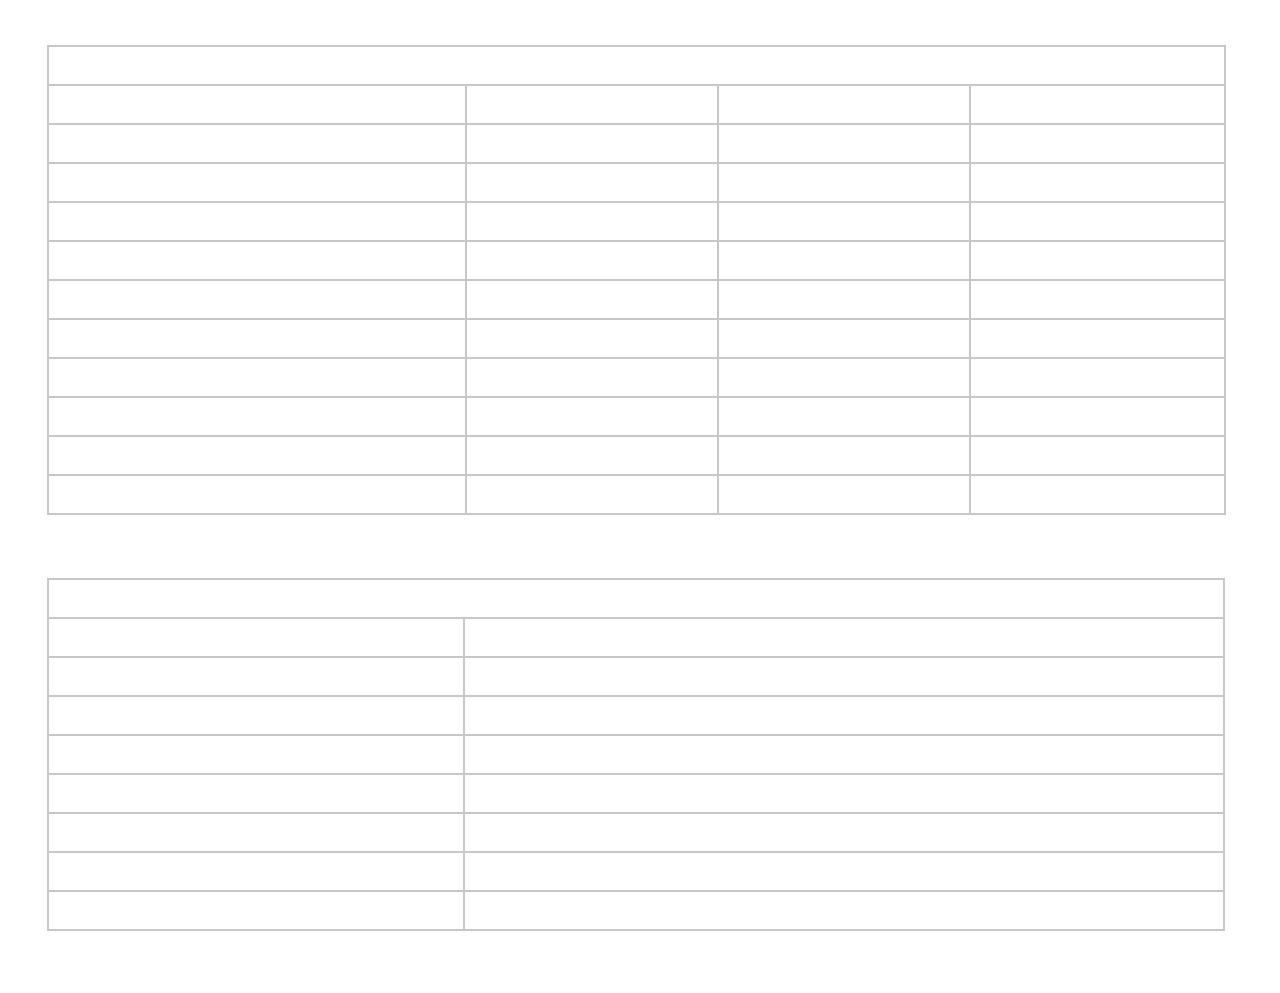 The height and width of the screenshot is (993, 1280). Describe the element at coordinates (636, 65) in the screenshot. I see `table-1-title` at that location.